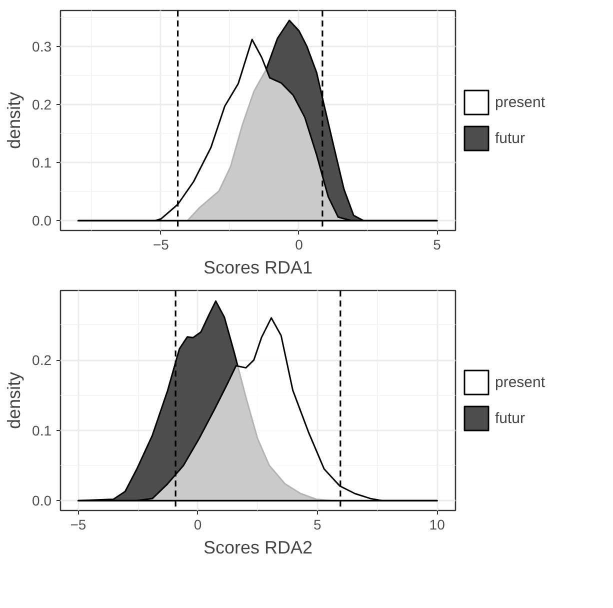 The height and width of the screenshot is (608, 613). I want to click on x-axis-title: Scores RDA2, so click(258, 548).